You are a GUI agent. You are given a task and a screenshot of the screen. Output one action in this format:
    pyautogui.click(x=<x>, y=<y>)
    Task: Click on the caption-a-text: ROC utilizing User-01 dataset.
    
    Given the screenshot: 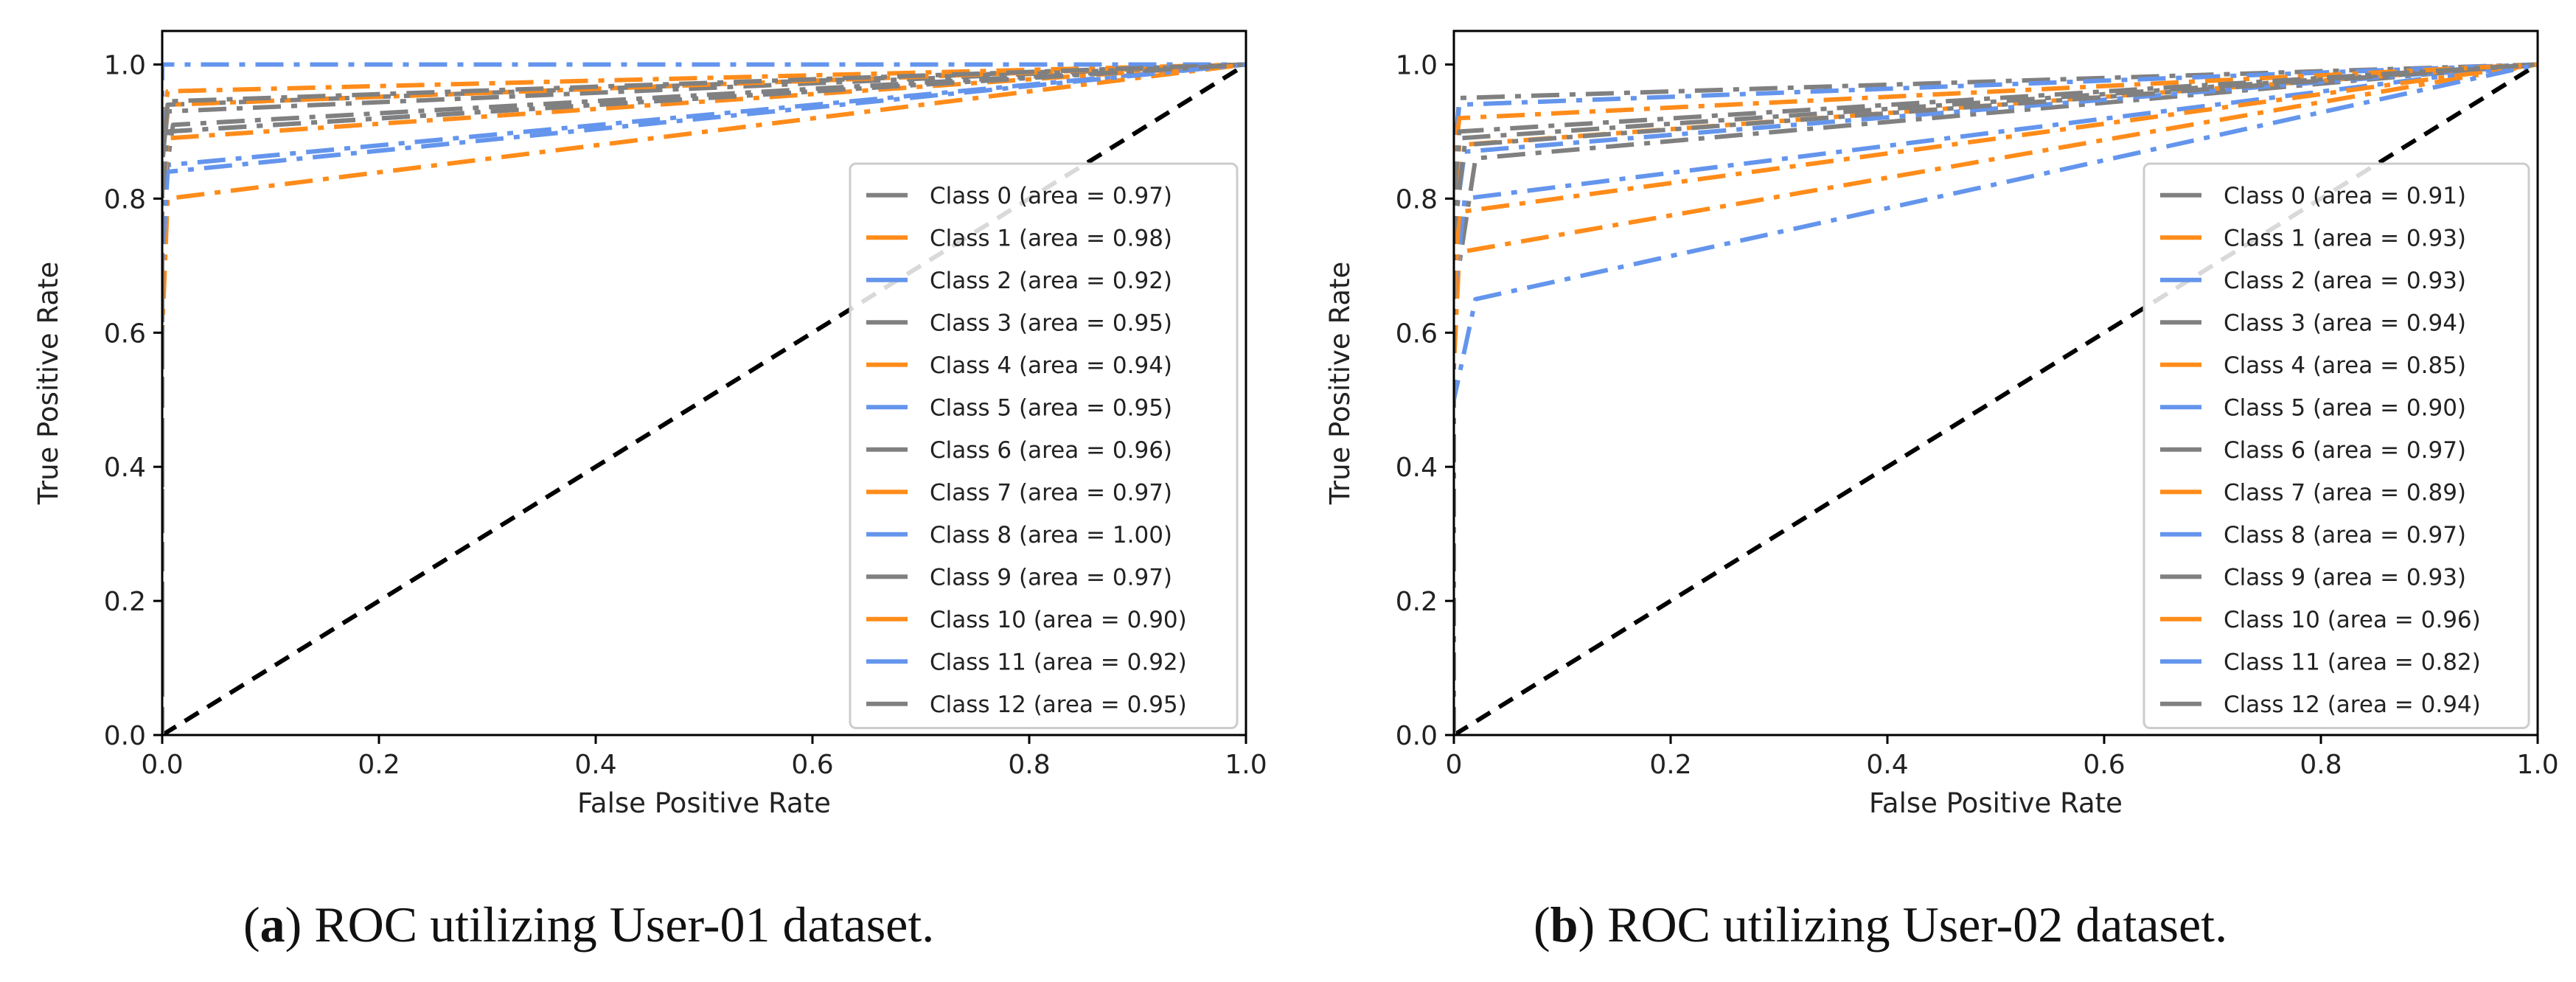 What is the action you would take?
    pyautogui.click(x=624, y=924)
    